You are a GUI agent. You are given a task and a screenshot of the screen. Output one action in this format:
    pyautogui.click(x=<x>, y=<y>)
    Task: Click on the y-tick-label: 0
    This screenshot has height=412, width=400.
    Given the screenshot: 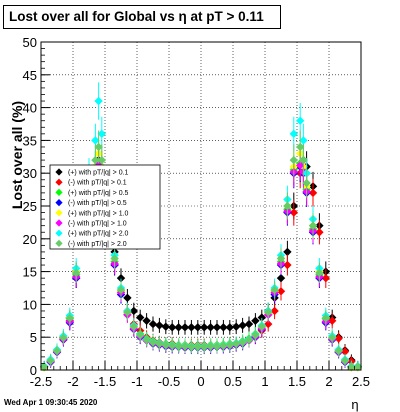 What is the action you would take?
    pyautogui.click(x=33, y=370)
    